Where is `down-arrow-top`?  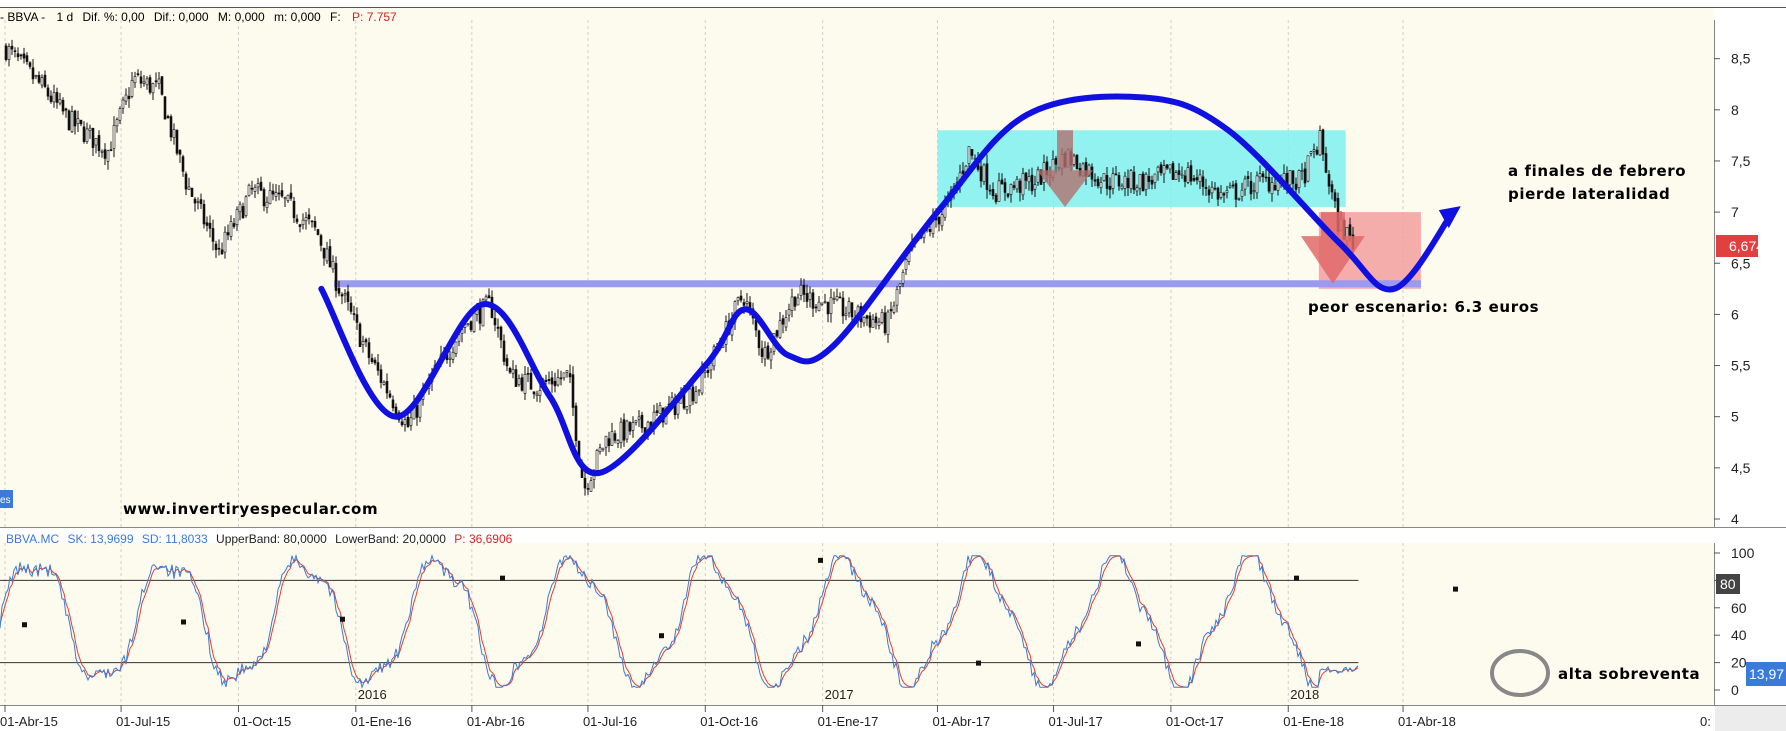
down-arrow-top is located at coordinates (1065, 168).